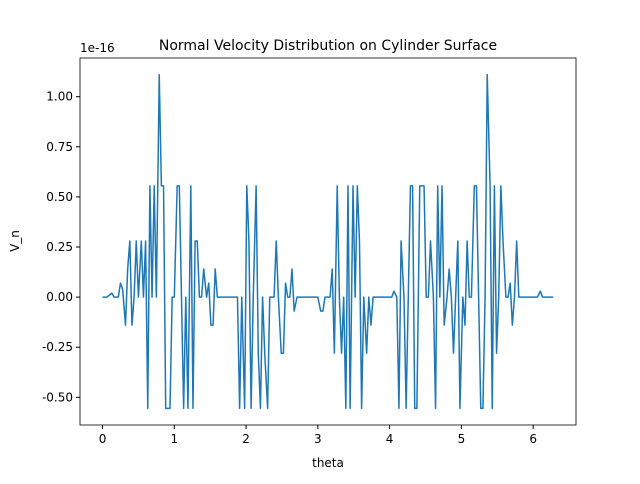 The image size is (640, 484). Describe the element at coordinates (59, 297) in the screenshot. I see `y-tick-label: 0.00` at that location.